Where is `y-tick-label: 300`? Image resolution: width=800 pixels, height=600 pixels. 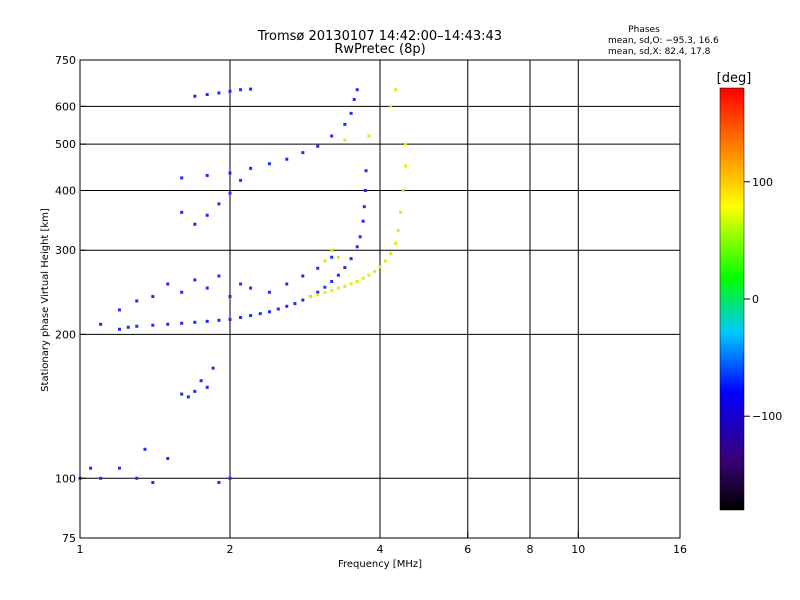
y-tick-label: 300 is located at coordinates (65, 250).